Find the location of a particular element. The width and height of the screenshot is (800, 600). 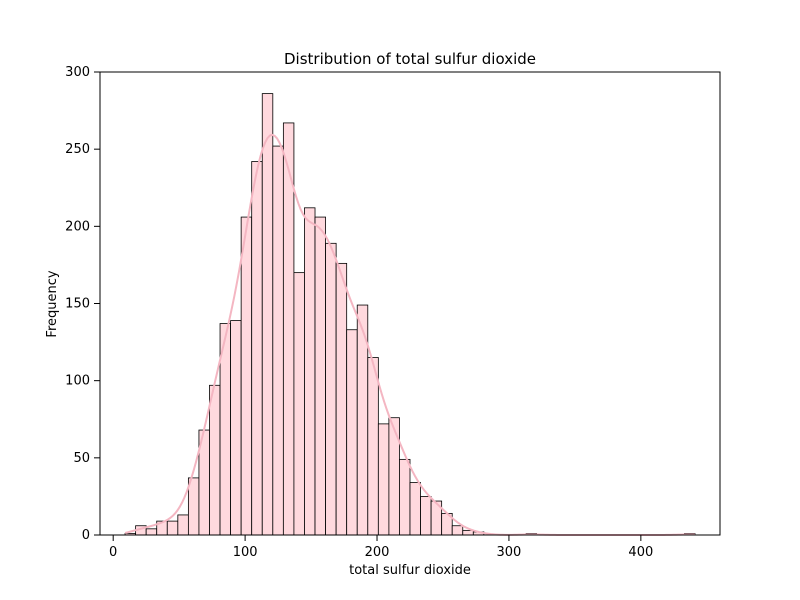

x-tick-label: 100 is located at coordinates (245, 552).